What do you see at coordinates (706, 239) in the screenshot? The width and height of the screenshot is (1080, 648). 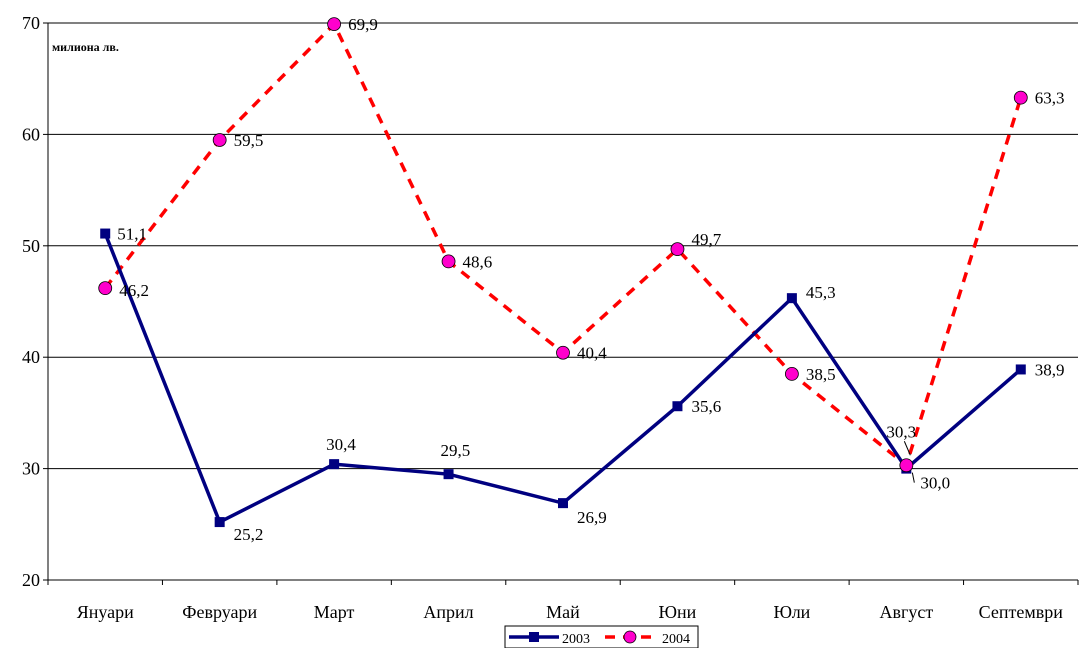 I see `data-label-2004: 49,7` at bounding box center [706, 239].